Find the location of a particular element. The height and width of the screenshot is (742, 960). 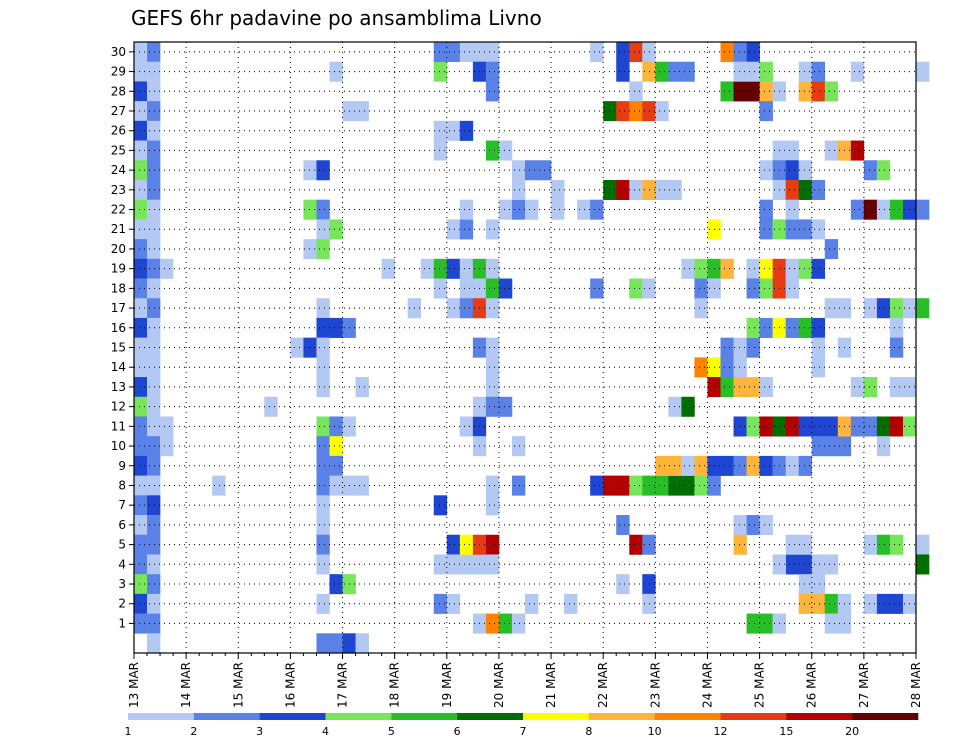

colorbar-label: 2 is located at coordinates (193, 731).